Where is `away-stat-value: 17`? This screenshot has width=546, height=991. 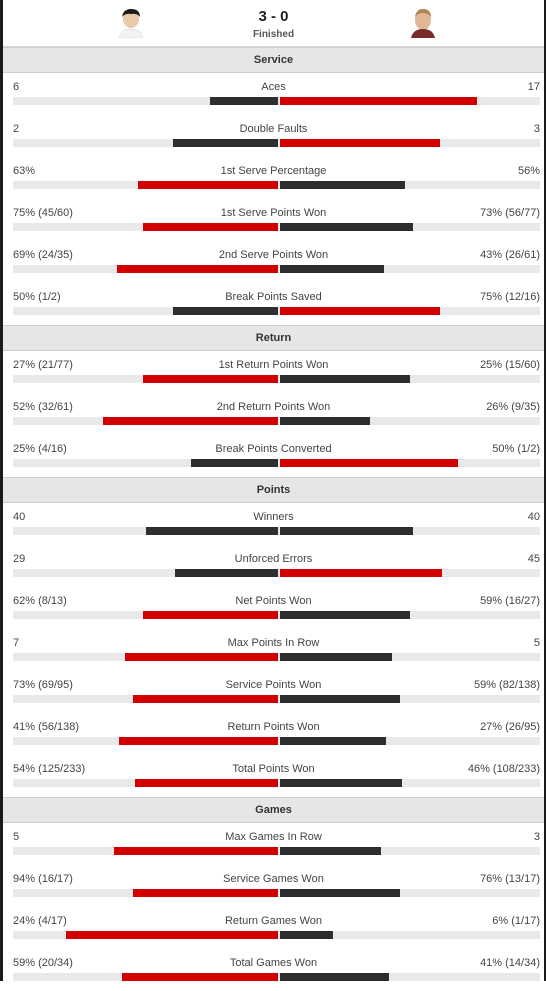 away-stat-value: 17 is located at coordinates (533, 87).